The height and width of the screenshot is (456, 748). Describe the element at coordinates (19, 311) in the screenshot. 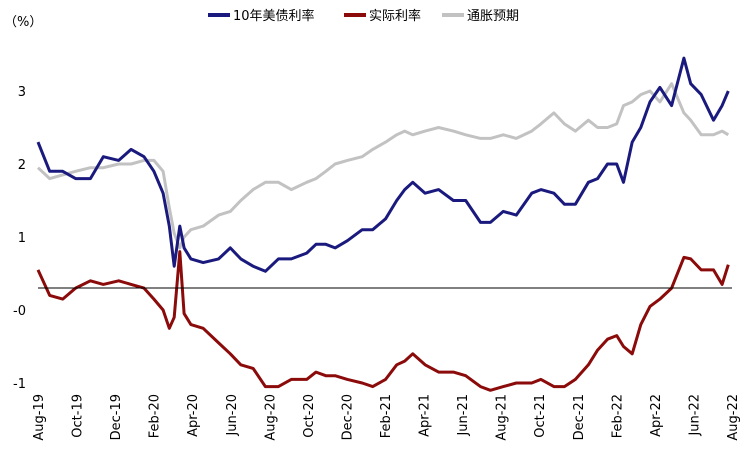

I see `y-tick-label: -0` at that location.